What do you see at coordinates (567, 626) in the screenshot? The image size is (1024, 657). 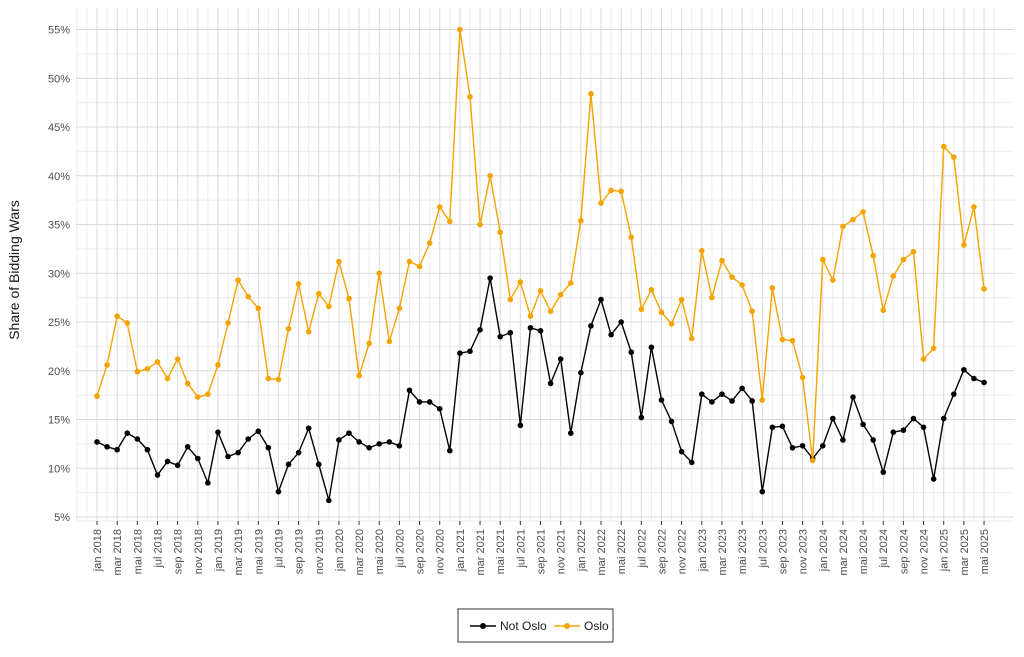 I see `legend-key-oslo-point` at bounding box center [567, 626].